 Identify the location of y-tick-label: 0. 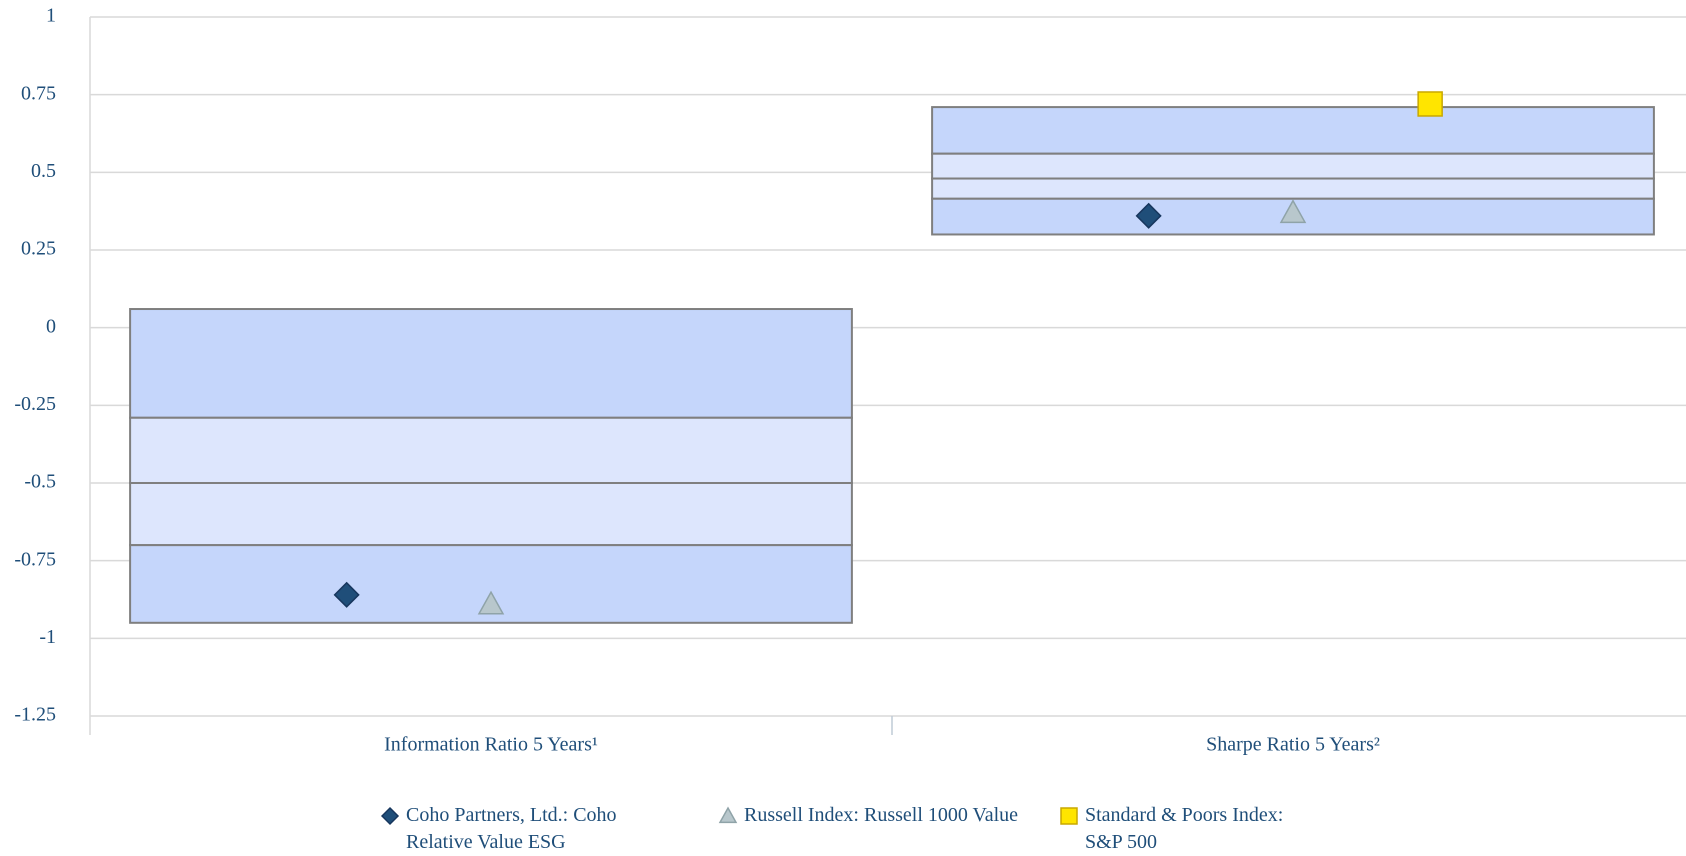
(51, 326).